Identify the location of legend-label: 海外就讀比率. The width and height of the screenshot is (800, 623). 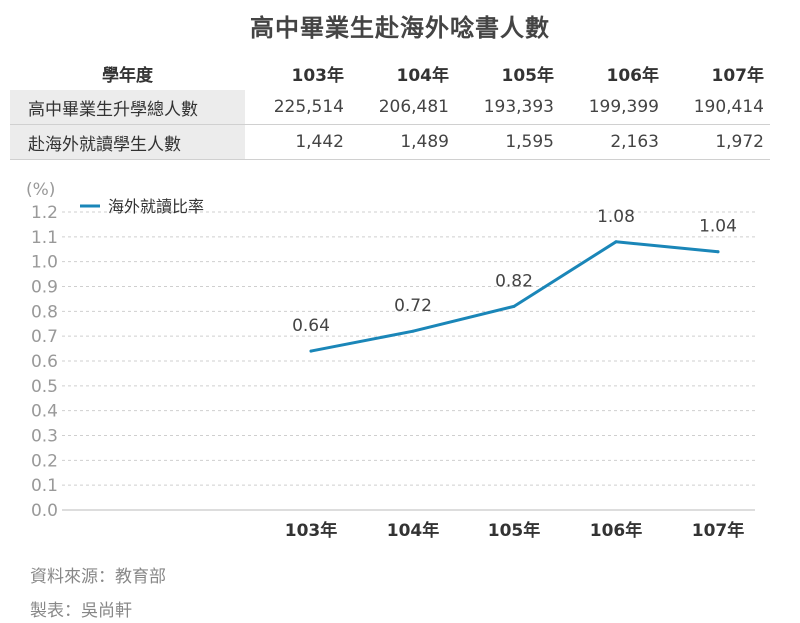
(156, 206).